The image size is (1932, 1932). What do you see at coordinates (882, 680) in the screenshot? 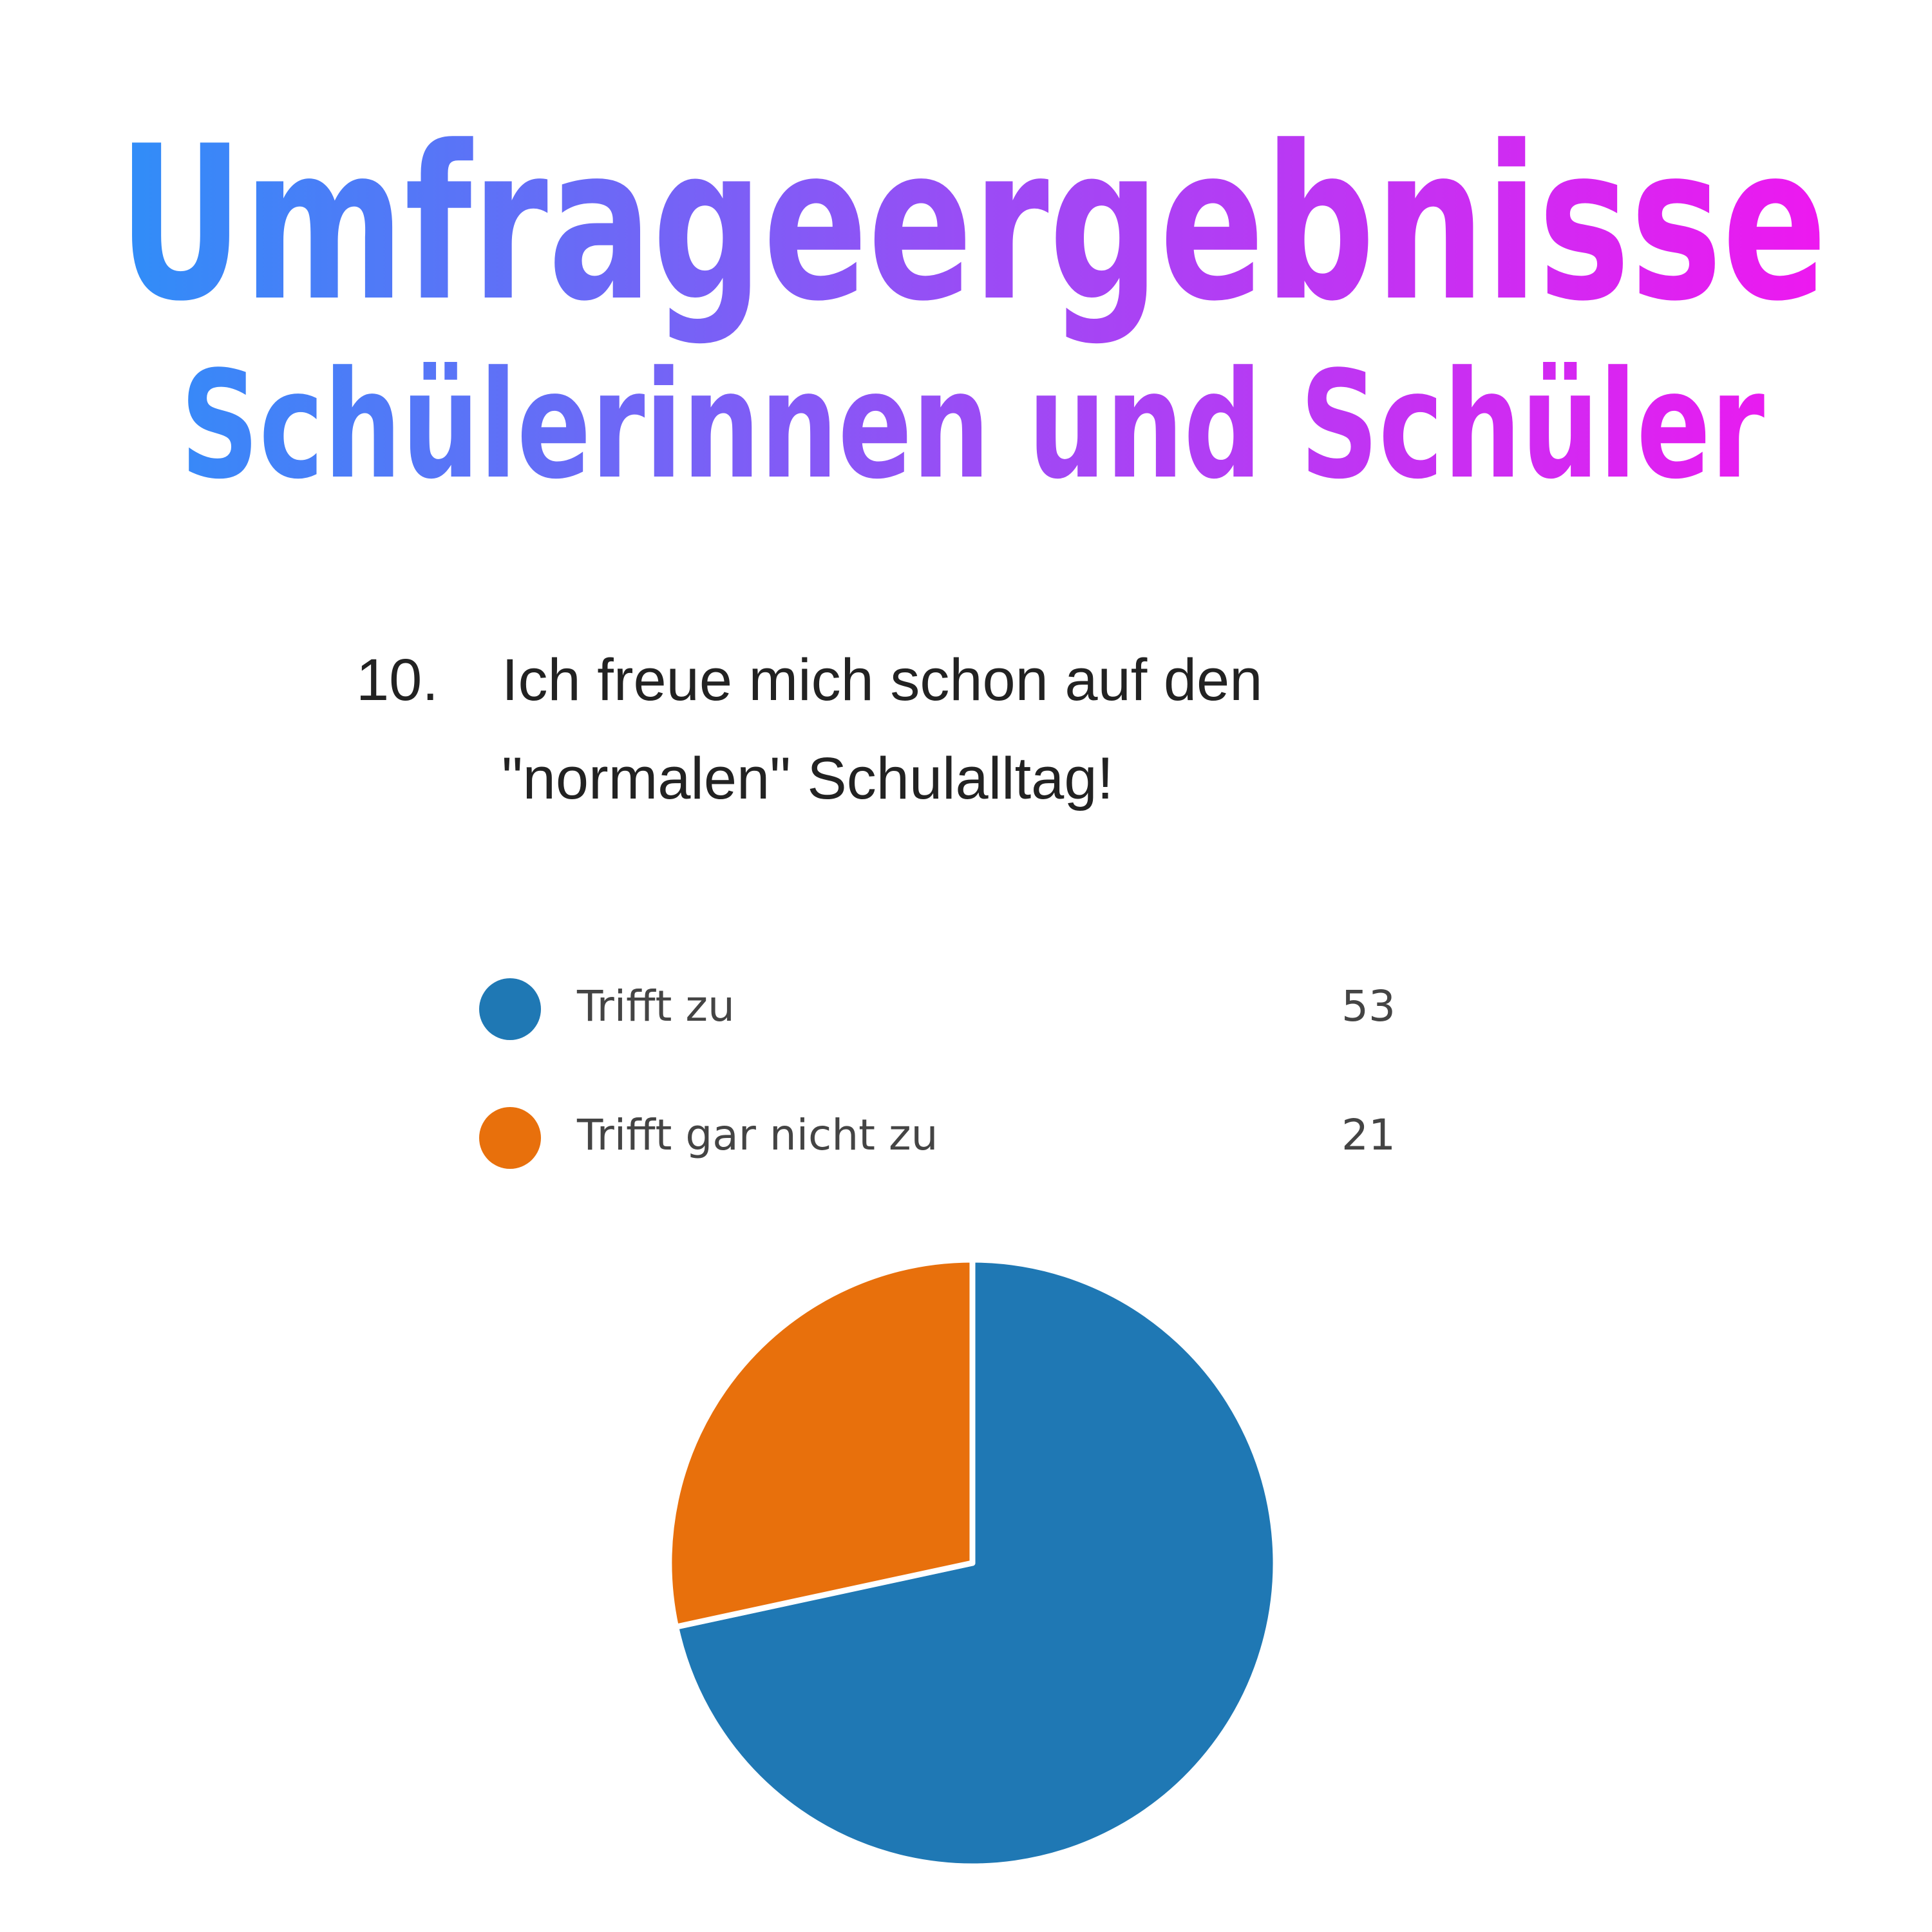
I see `question-line: Ich freue mich schon auf den` at bounding box center [882, 680].